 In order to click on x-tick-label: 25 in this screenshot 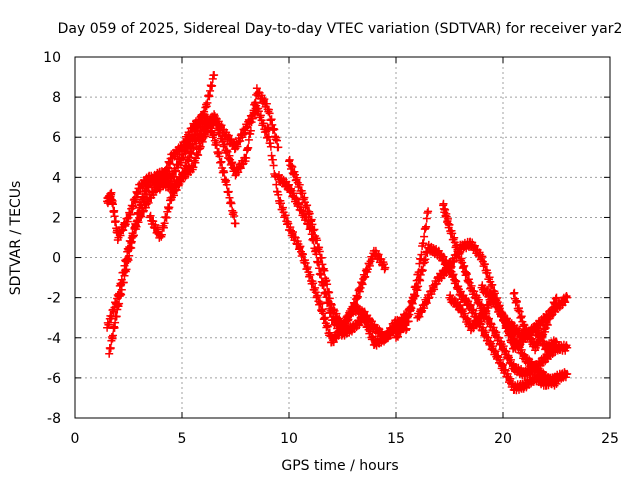, I will do `click(610, 439)`.